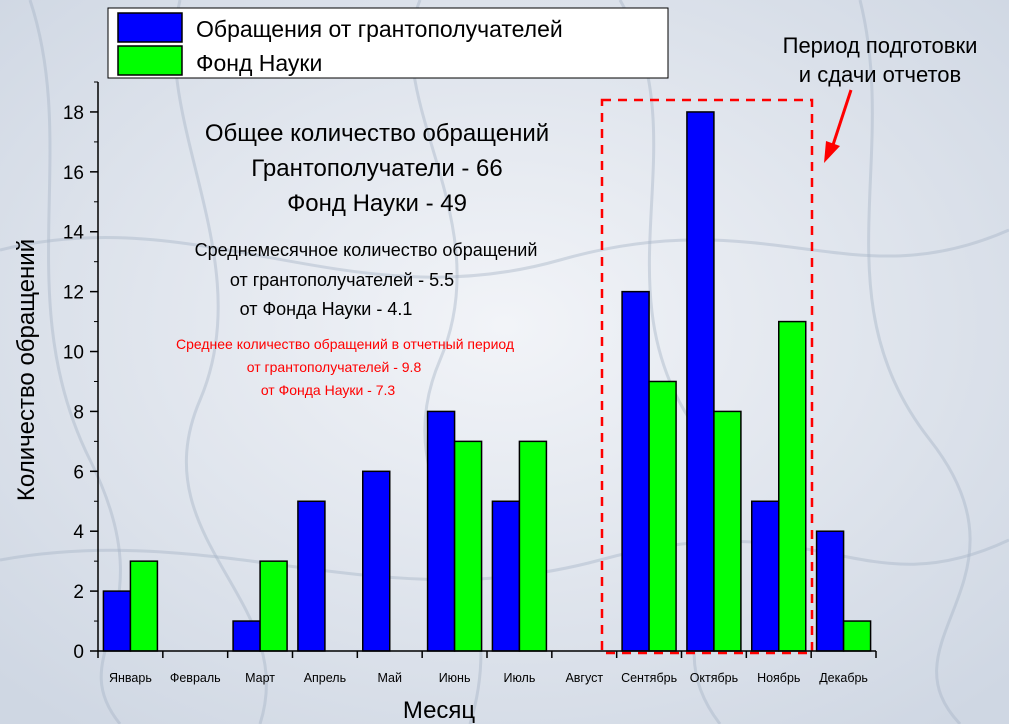 The width and height of the screenshot is (1009, 724). I want to click on x-tick-label: Март, so click(260, 678).